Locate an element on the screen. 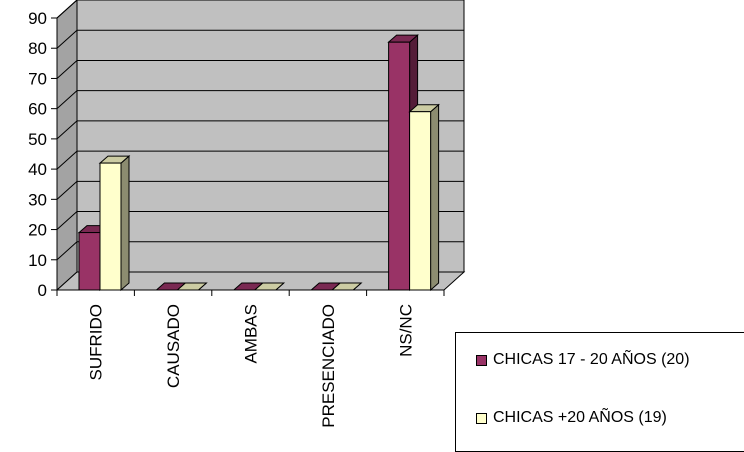 Image resolution: width=744 pixels, height=452 pixels. y-tick-labels: 0 10 20 30 40 50 60 70 80 90 is located at coordinates (37, 154).